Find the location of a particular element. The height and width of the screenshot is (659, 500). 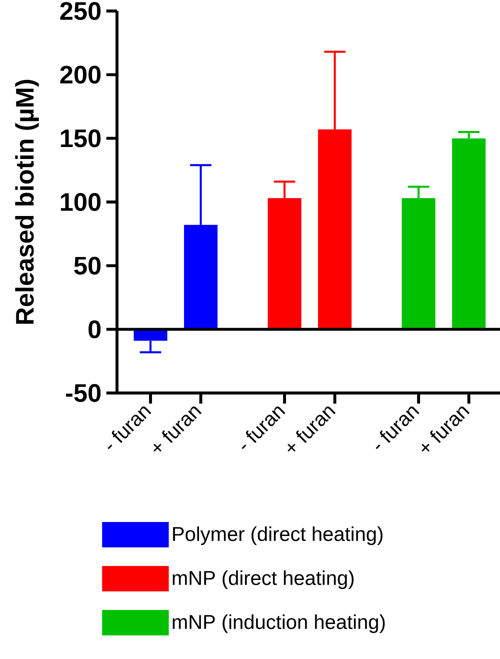

y-tick-label: 150 is located at coordinates (80, 138).